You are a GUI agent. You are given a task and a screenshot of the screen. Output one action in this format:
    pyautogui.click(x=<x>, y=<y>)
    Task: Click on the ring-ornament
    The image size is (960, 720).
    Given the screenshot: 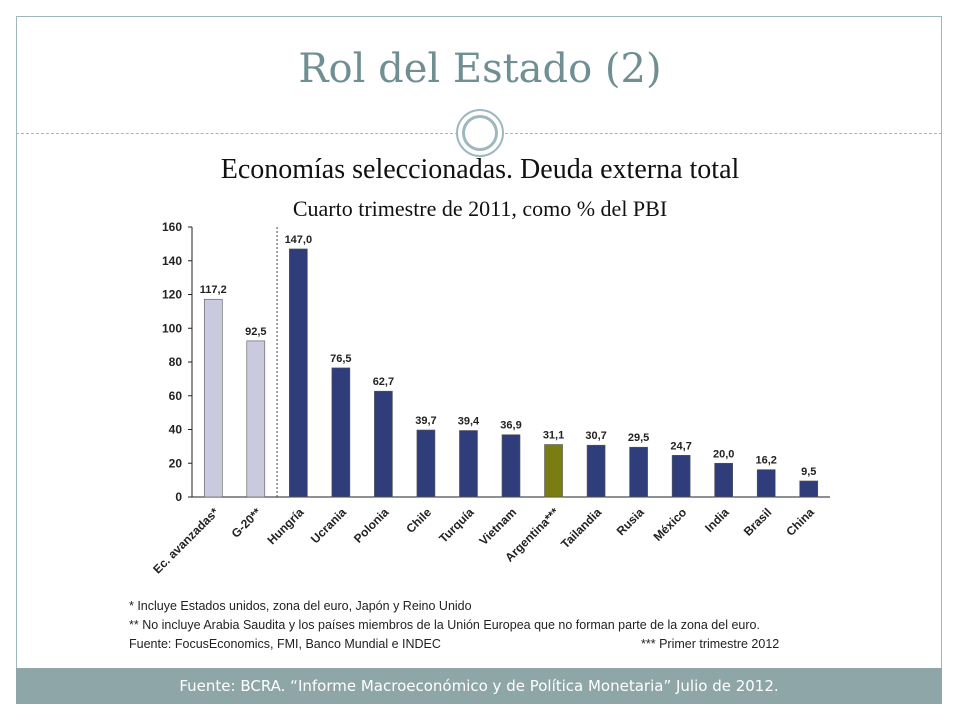 What is the action you would take?
    pyautogui.click(x=480, y=133)
    